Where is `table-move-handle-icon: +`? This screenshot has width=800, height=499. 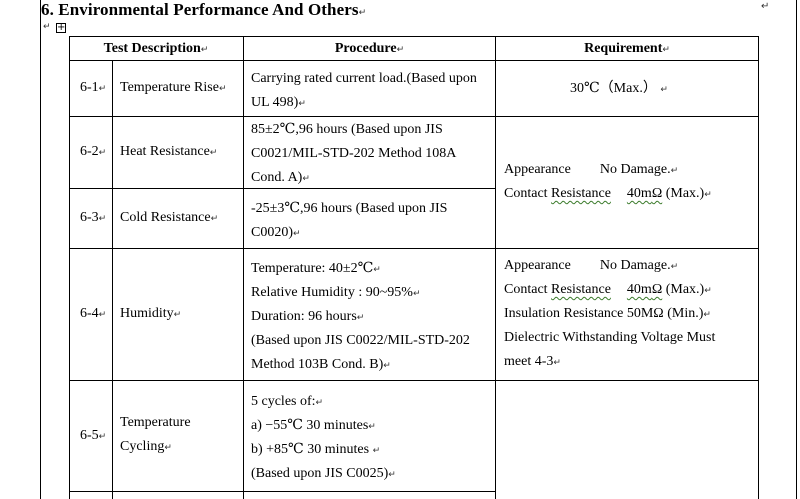
table-move-handle-icon: + is located at coordinates (61, 27).